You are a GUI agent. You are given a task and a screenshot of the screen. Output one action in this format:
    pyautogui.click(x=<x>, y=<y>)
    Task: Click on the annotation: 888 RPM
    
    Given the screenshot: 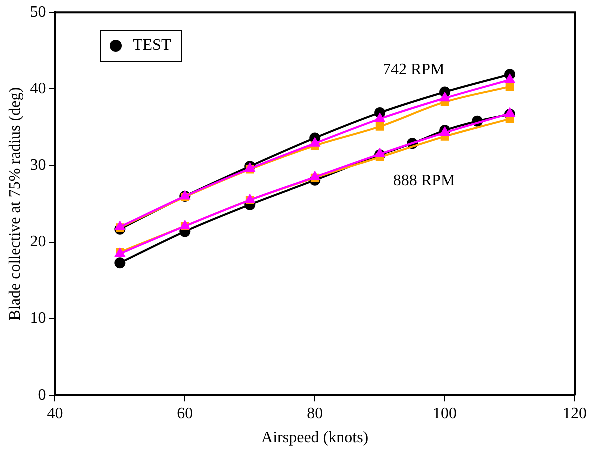 What is the action you would take?
    pyautogui.click(x=424, y=181)
    